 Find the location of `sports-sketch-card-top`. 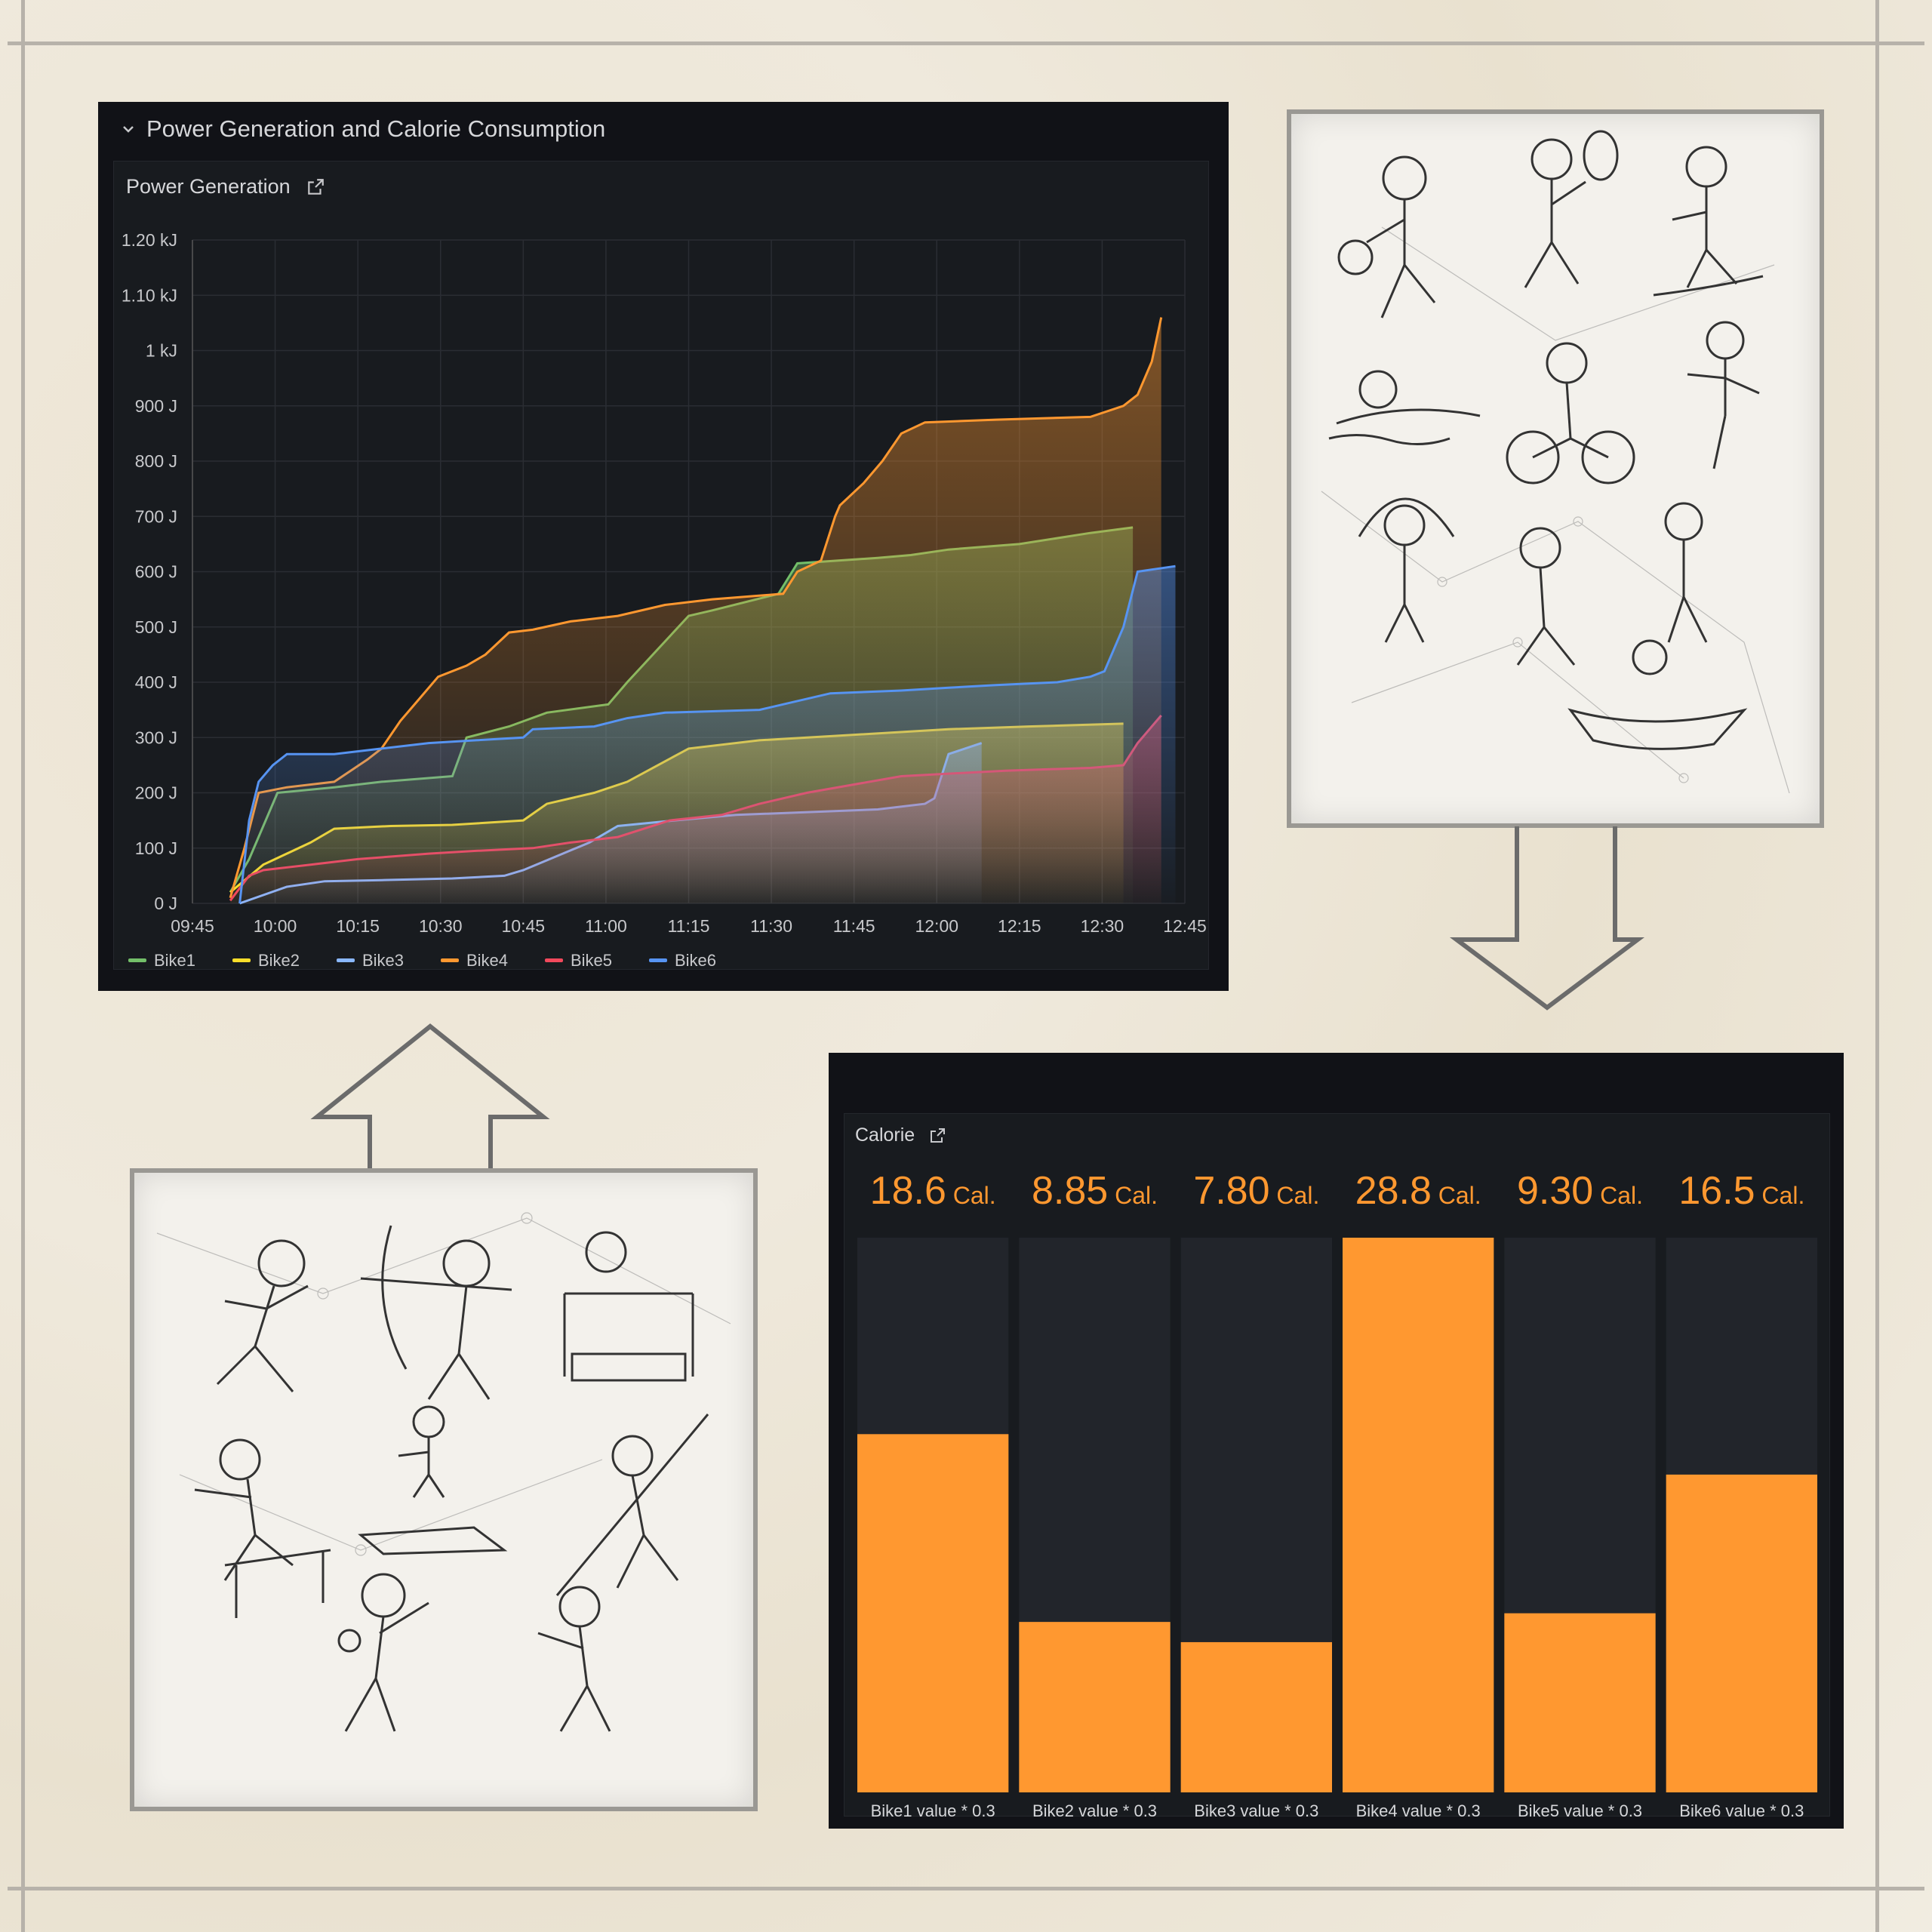

sports-sketch-card-top is located at coordinates (1555, 468).